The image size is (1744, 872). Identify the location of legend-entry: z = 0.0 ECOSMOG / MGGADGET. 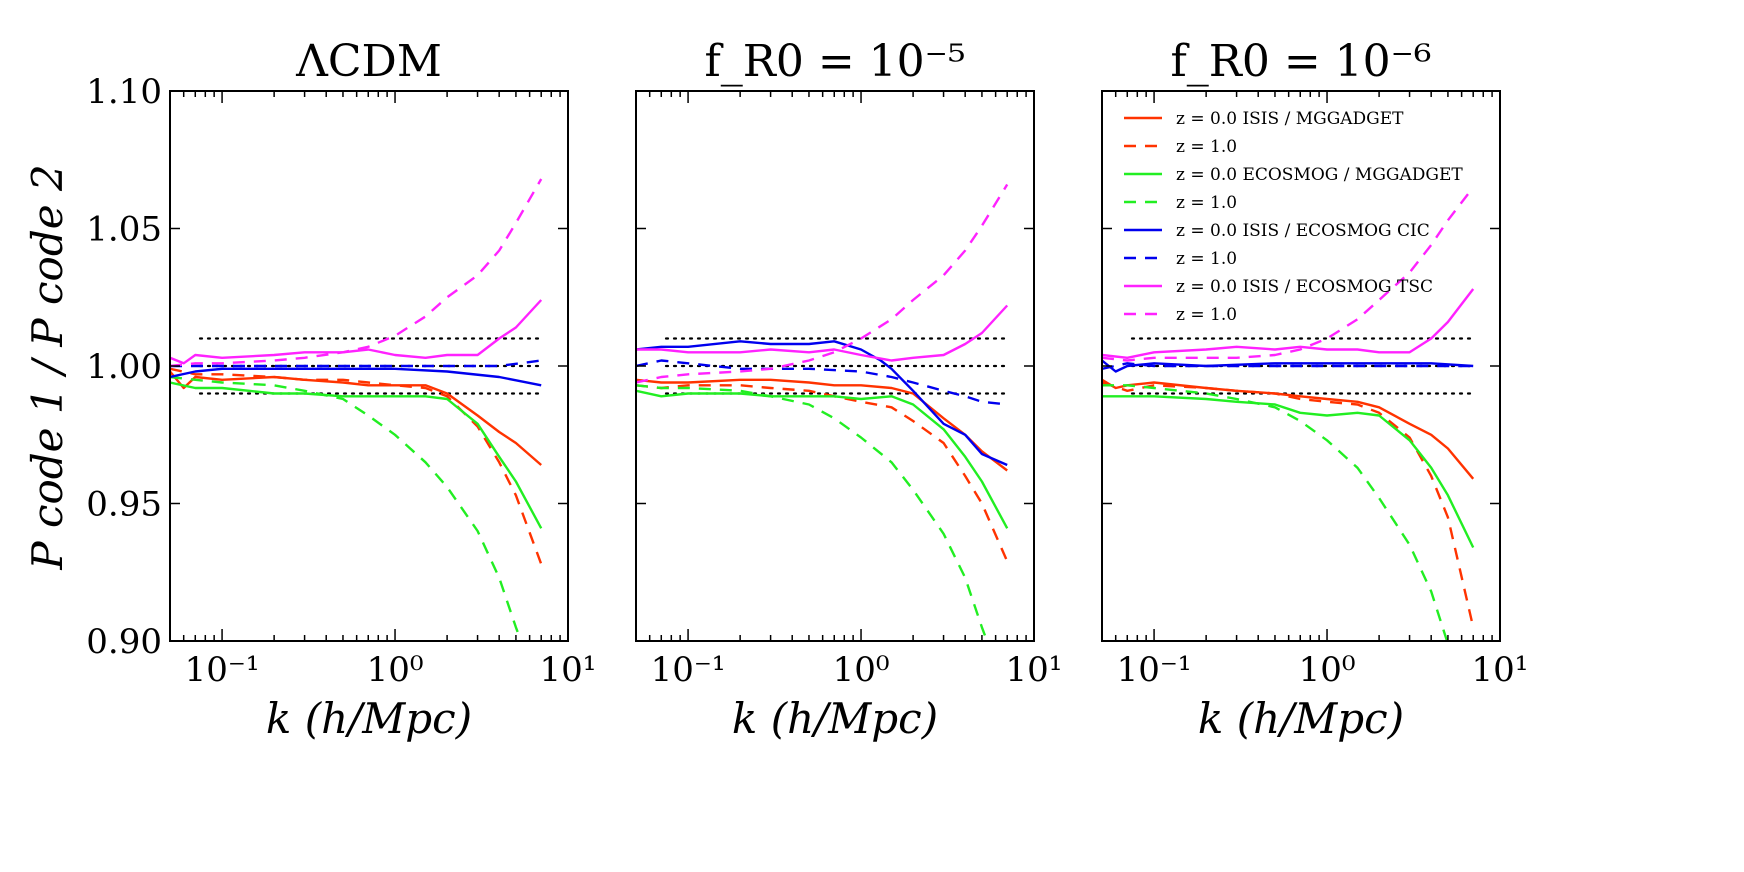
(1293, 175).